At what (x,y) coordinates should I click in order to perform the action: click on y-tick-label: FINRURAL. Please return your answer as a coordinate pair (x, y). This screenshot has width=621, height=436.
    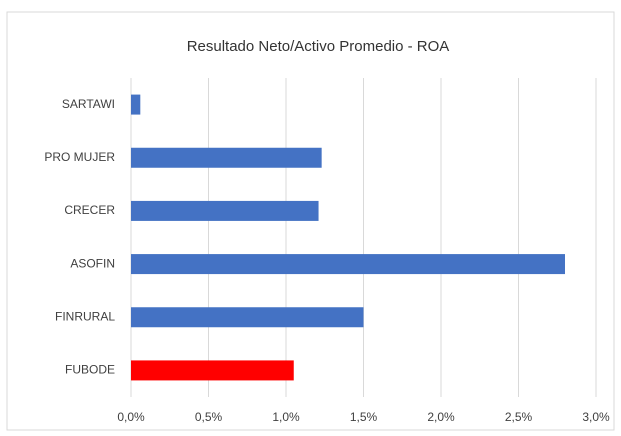
    Looking at the image, I should click on (85, 316).